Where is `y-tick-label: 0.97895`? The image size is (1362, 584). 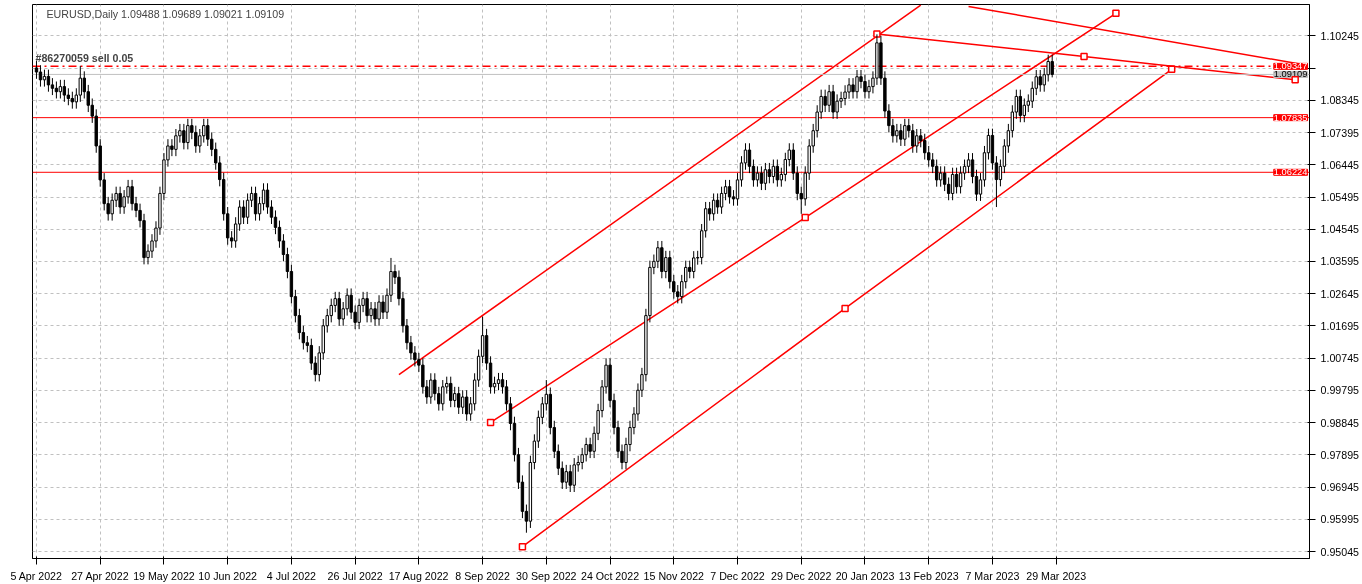 y-tick-label: 0.97895 is located at coordinates (1340, 454).